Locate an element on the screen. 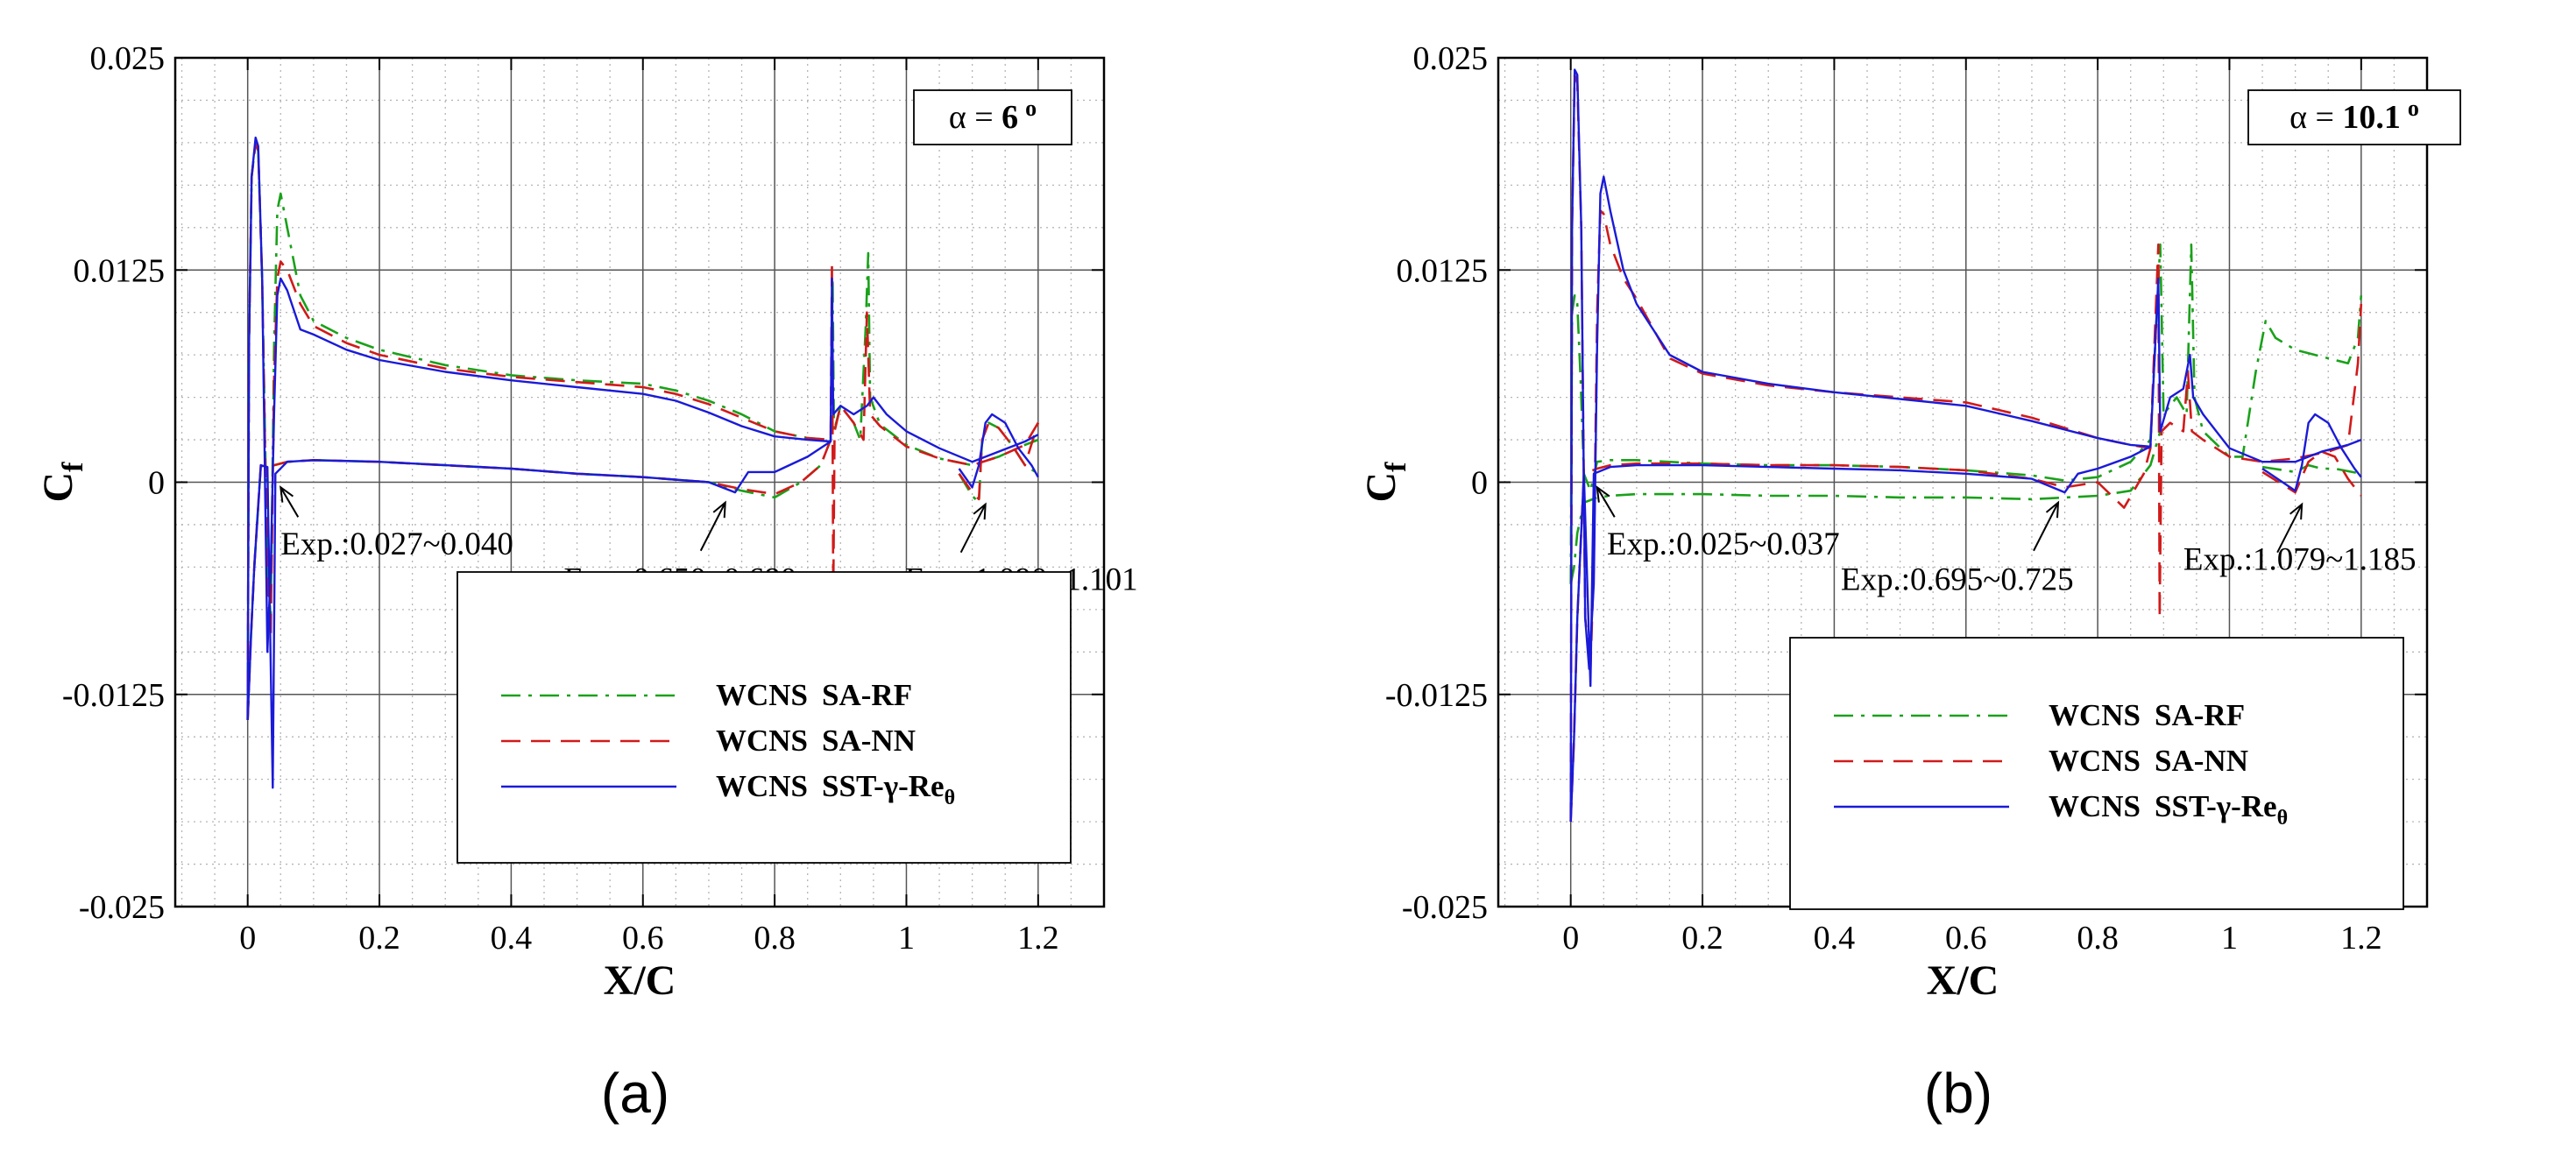 The width and height of the screenshot is (2576, 1151). alpha-label: α = 10.1 o is located at coordinates (2354, 116).